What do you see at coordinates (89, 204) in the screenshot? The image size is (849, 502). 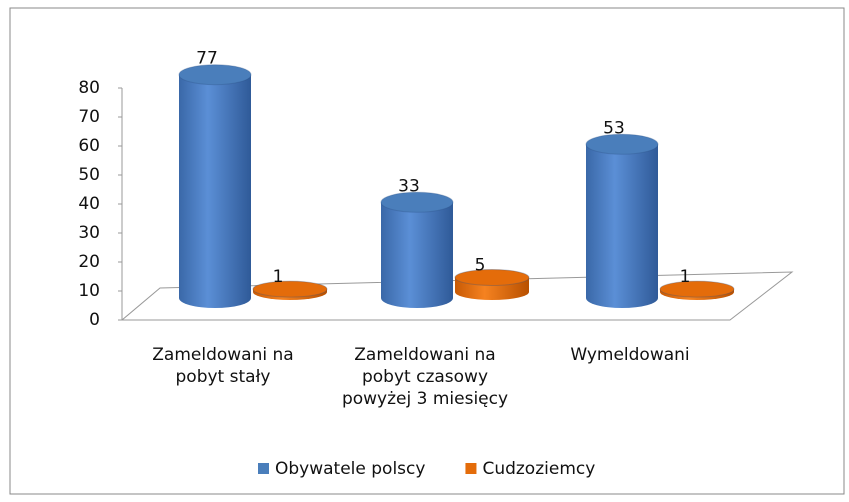 I see `y-tick-label: 40` at bounding box center [89, 204].